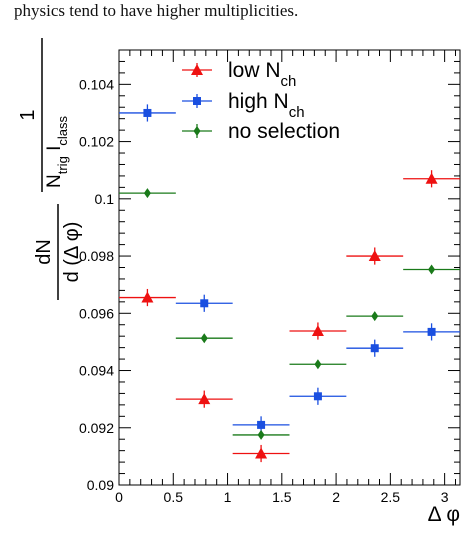 The image size is (474, 535). What do you see at coordinates (105, 199) in the screenshot?
I see `y-tick-label: 0.1` at bounding box center [105, 199].